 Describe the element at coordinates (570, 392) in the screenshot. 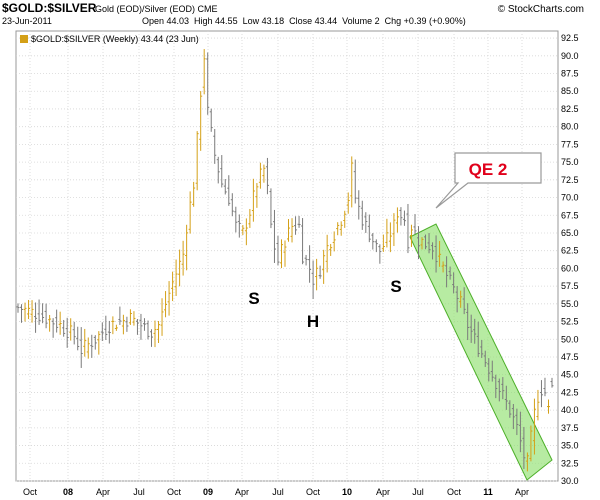

I see `y-tick-label: 42.5` at that location.